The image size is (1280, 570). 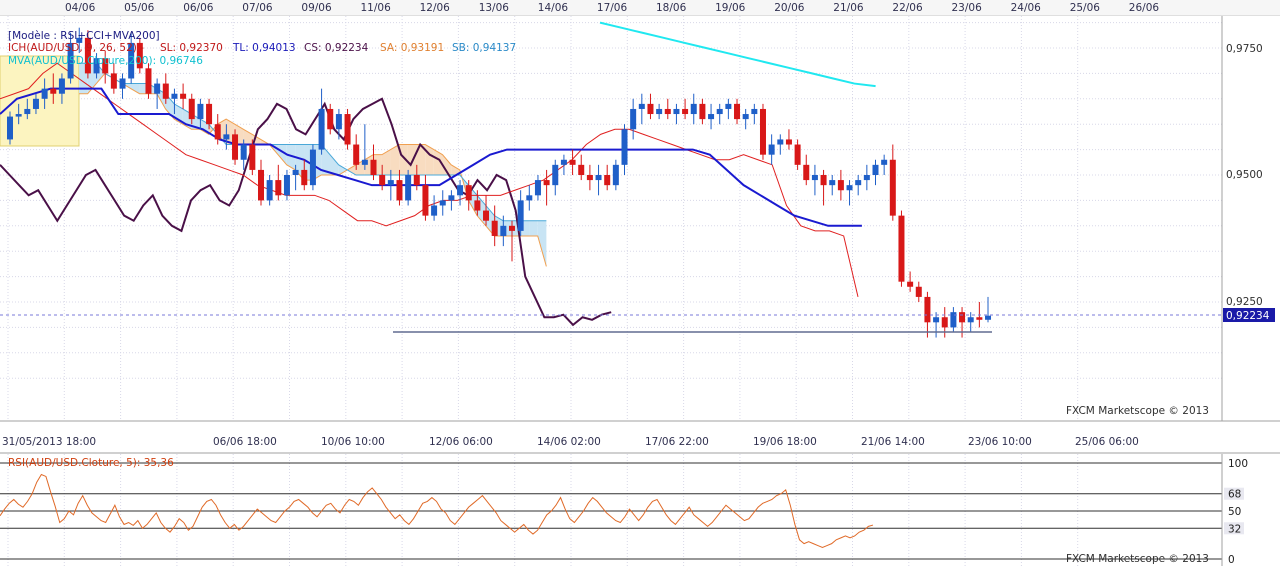 I want to click on price-axis: 0,9750 0,9500 0,9250 0,92234, so click(x=1250, y=218).